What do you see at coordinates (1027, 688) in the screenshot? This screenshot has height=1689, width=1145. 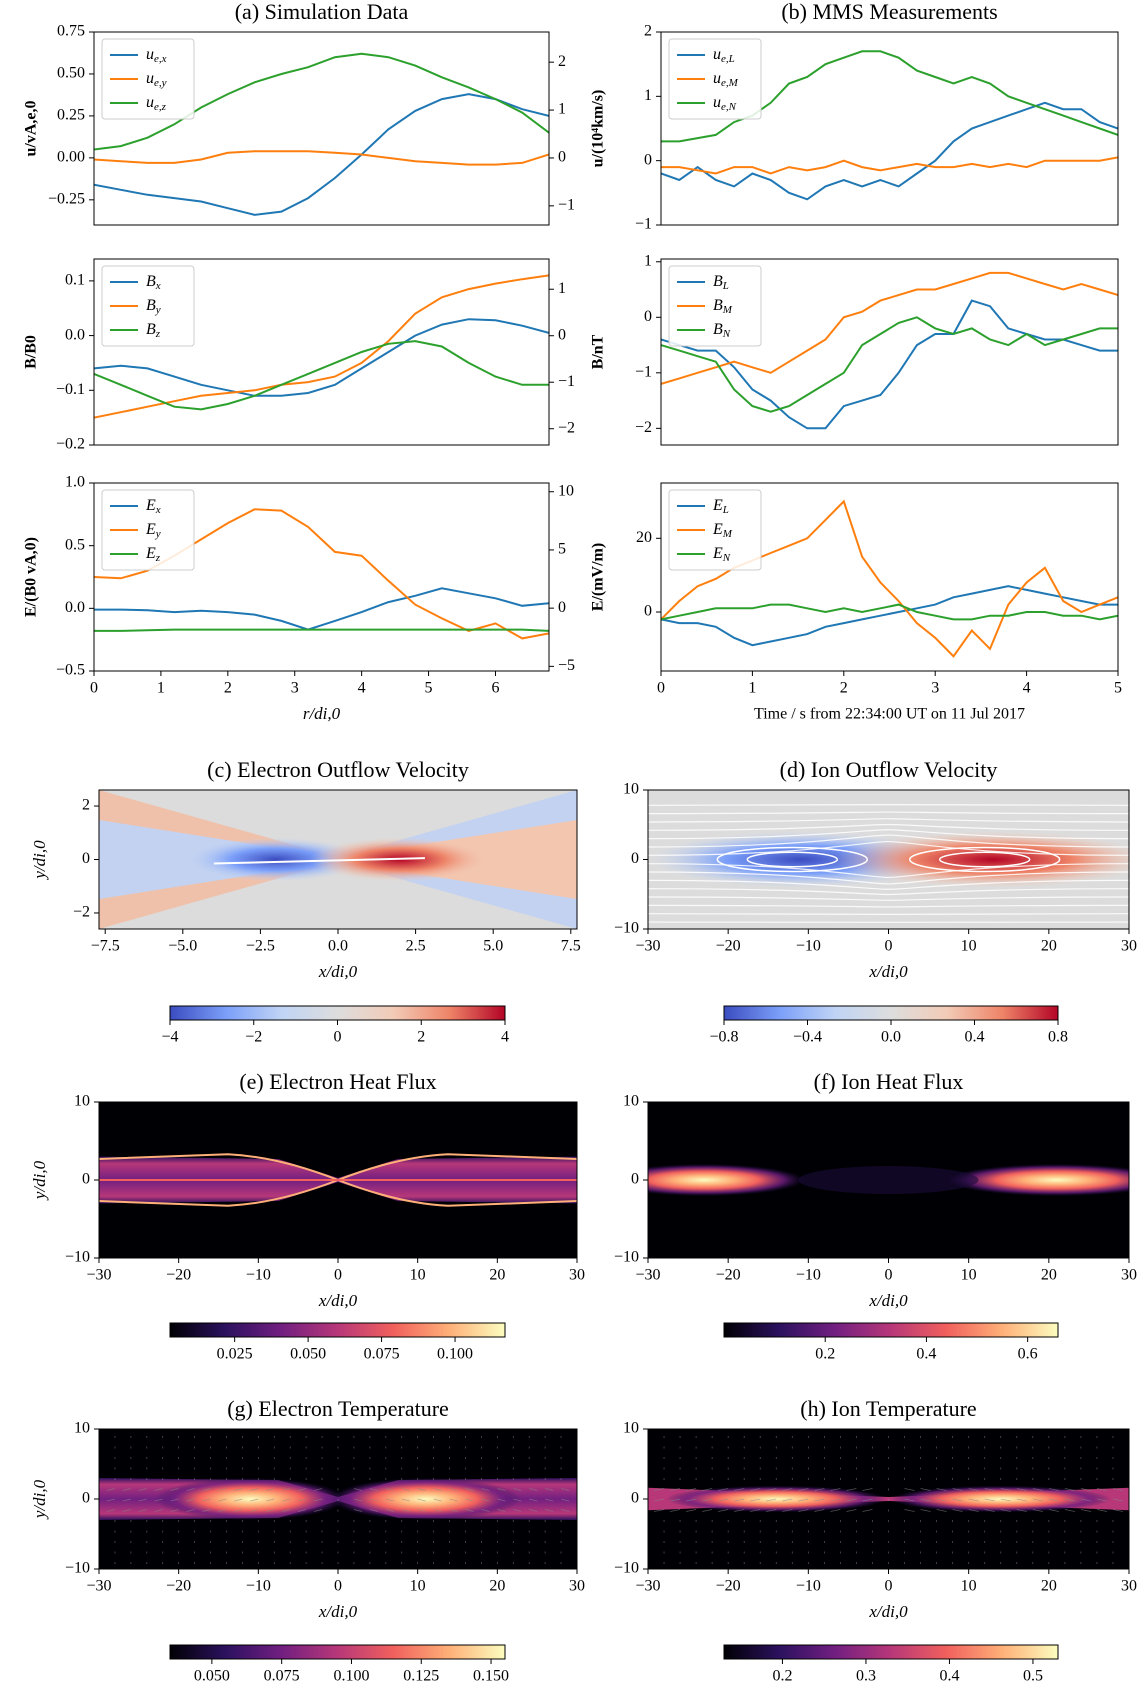 I see `x-tick-label: 4` at bounding box center [1027, 688].